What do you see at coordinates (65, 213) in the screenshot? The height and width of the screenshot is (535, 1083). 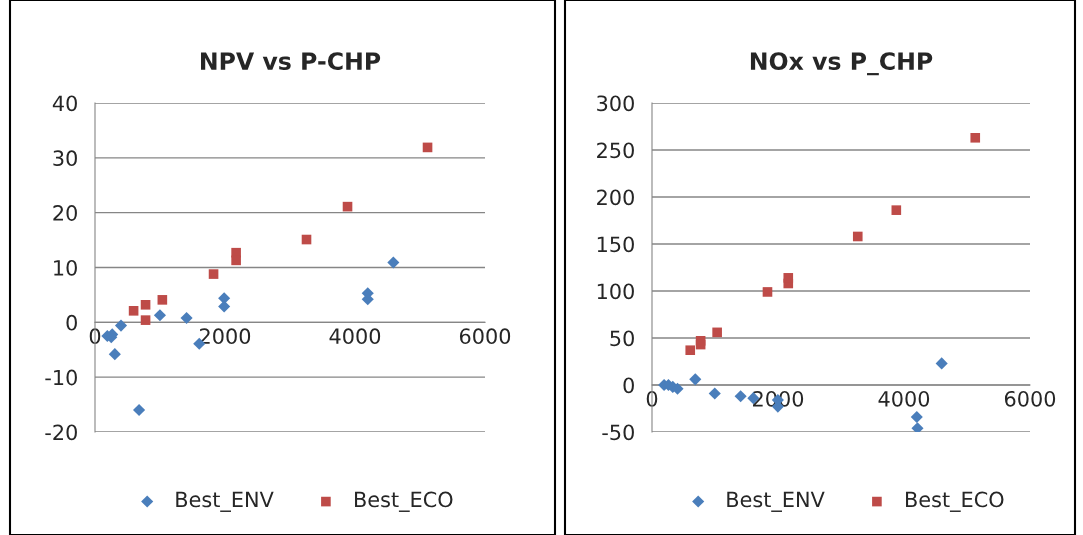 I see `y-tick-label: 20` at bounding box center [65, 213].